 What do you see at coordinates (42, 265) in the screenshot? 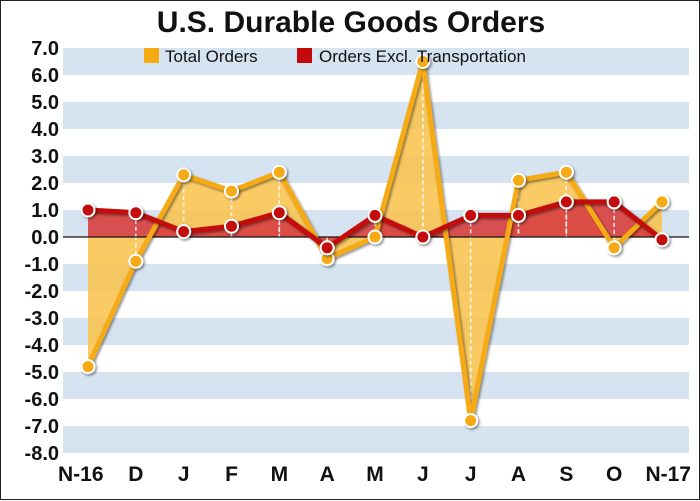
I see `y-tick-label: -1.0` at bounding box center [42, 265].